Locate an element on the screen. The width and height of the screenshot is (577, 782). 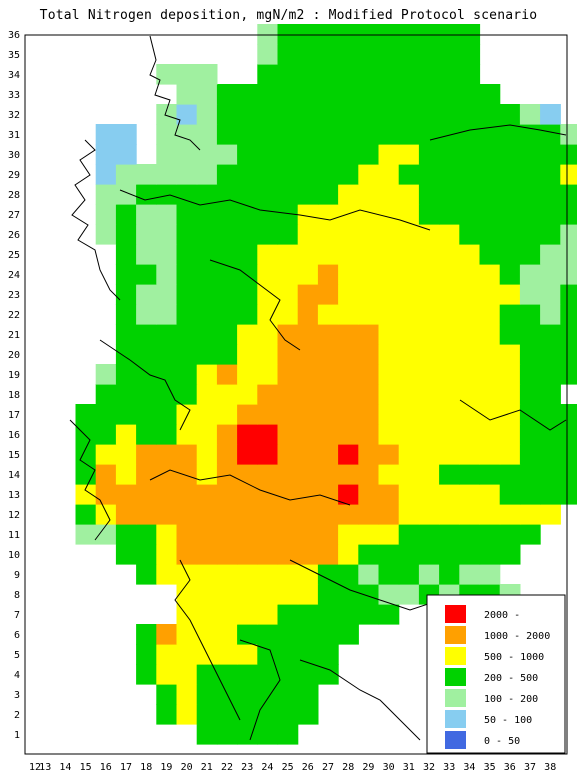
y-tick-label: 22 is located at coordinates (14, 315).